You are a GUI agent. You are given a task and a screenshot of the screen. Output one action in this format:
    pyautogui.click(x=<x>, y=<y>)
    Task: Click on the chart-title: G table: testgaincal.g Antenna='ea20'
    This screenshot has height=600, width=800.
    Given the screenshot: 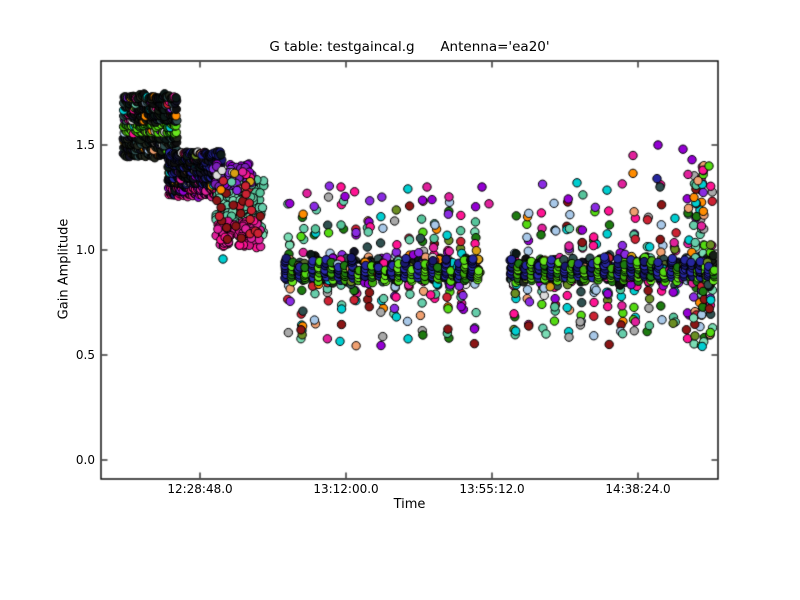 What is the action you would take?
    pyautogui.click(x=409, y=47)
    